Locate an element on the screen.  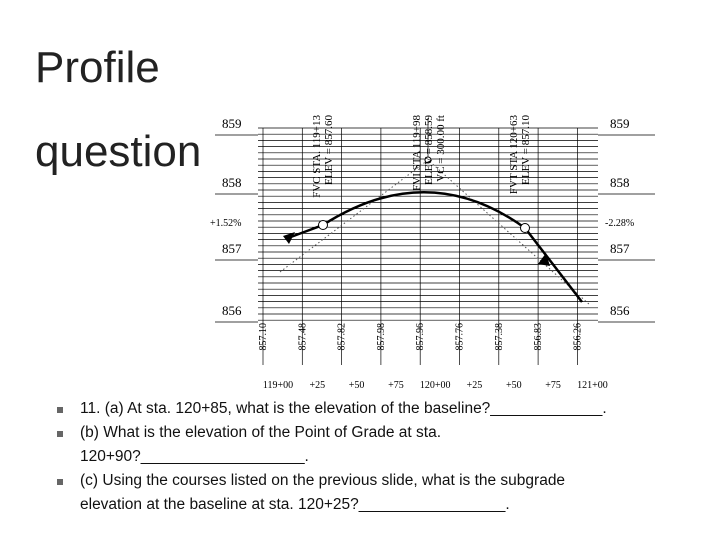
annotation: FVI STA 119+98 is located at coordinates (417, 153).